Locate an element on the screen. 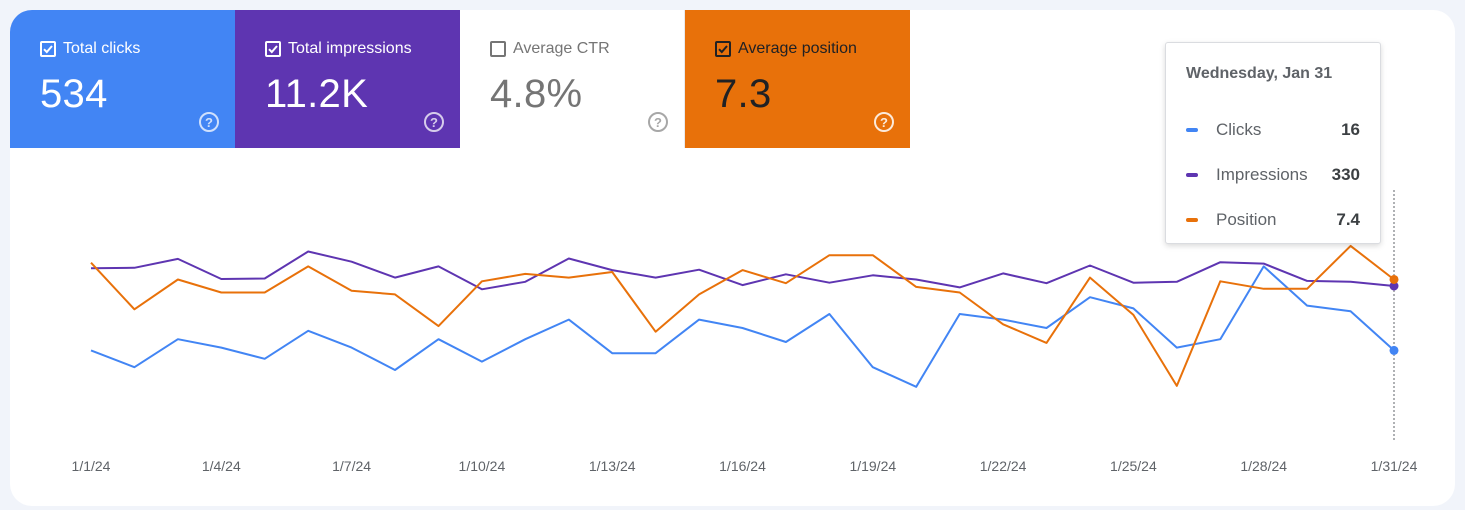  tooltip-label: Position is located at coordinates (1246, 219).